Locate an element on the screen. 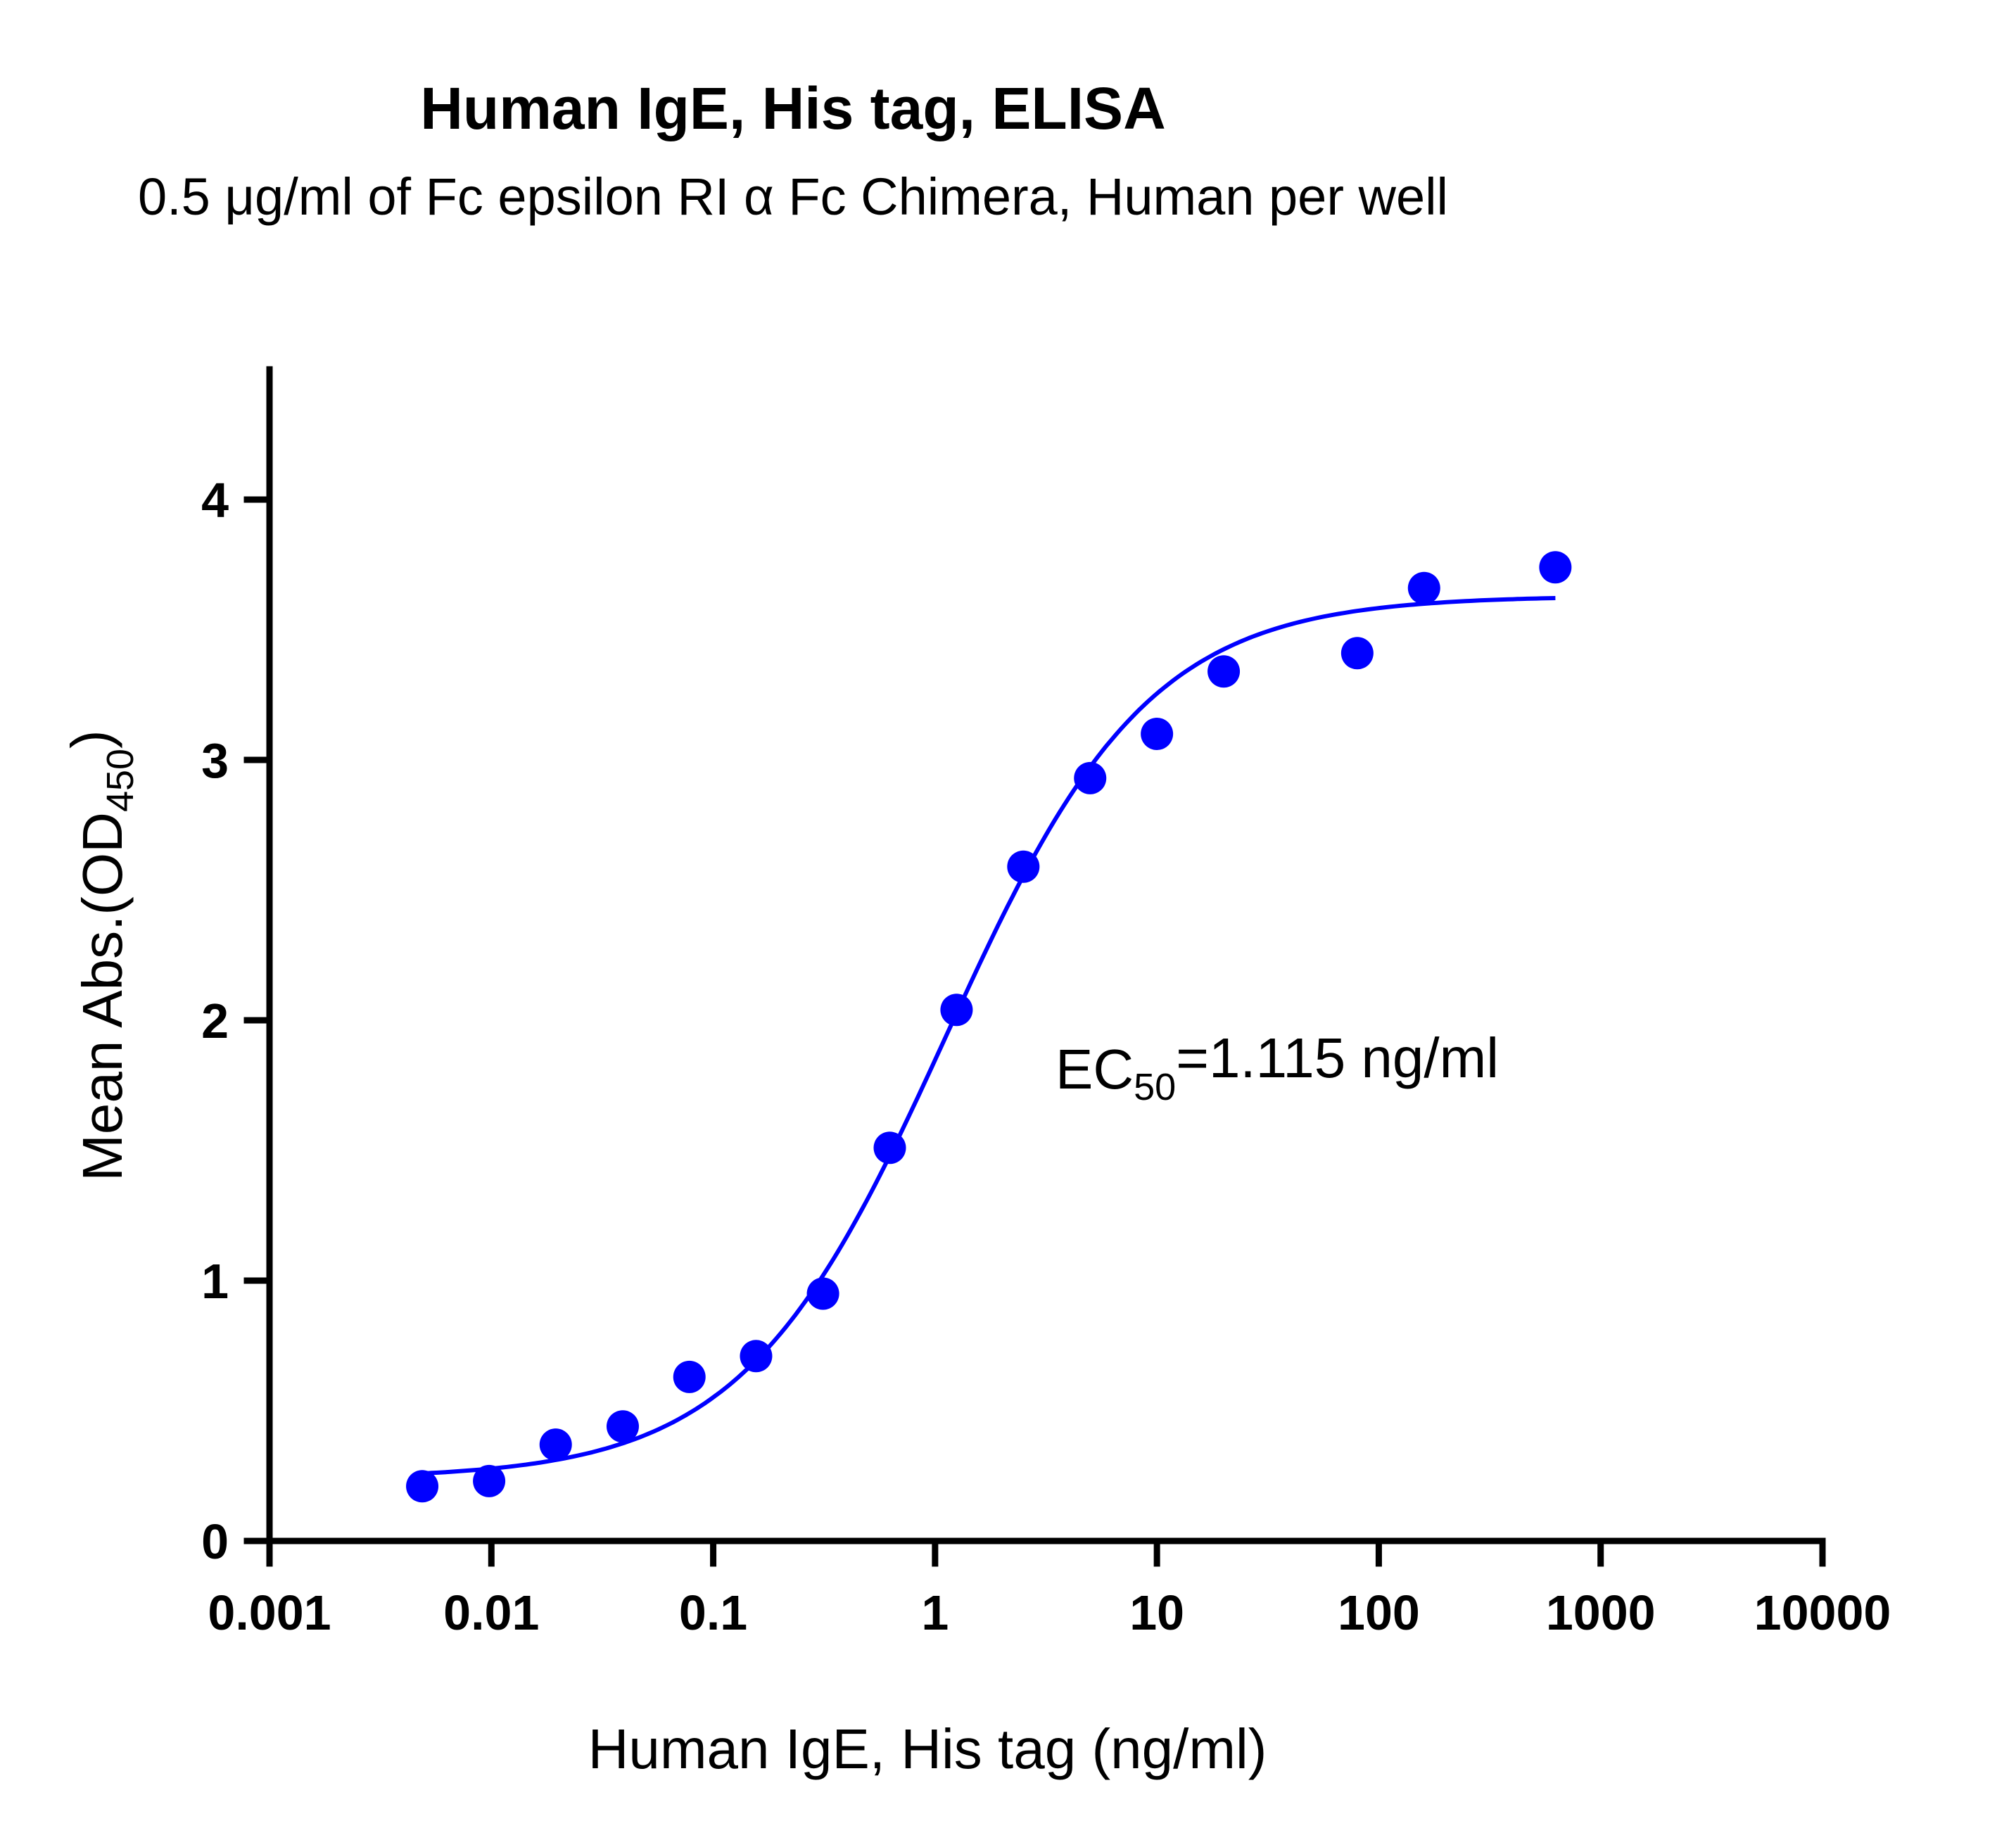 The width and height of the screenshot is (2016, 1821). x-tick-labels: 0.001 0.01 0.1 1 10 100 1000 10000 is located at coordinates (1049, 1612).